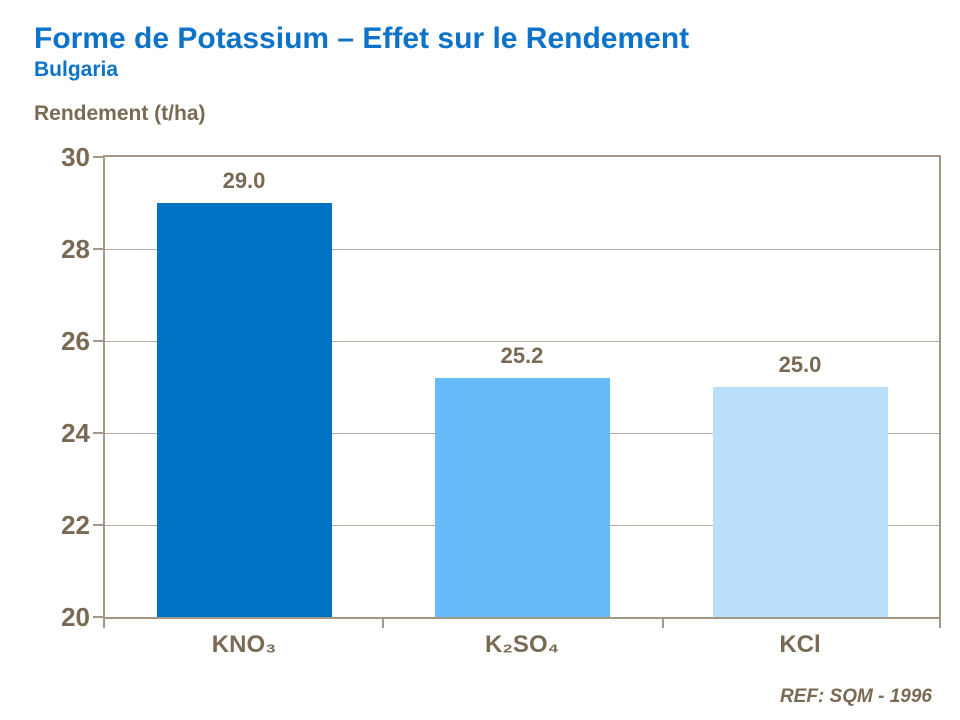 The image size is (960, 720). Describe the element at coordinates (244, 644) in the screenshot. I see `x-category-label: KNO₃` at that location.